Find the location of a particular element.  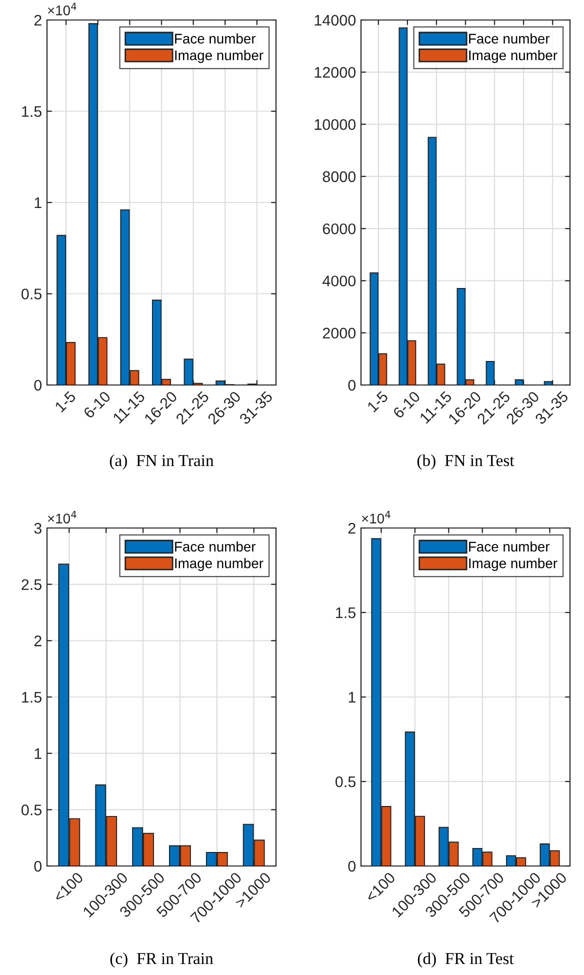

text: (a) FN in Train is located at coordinates (162, 462).